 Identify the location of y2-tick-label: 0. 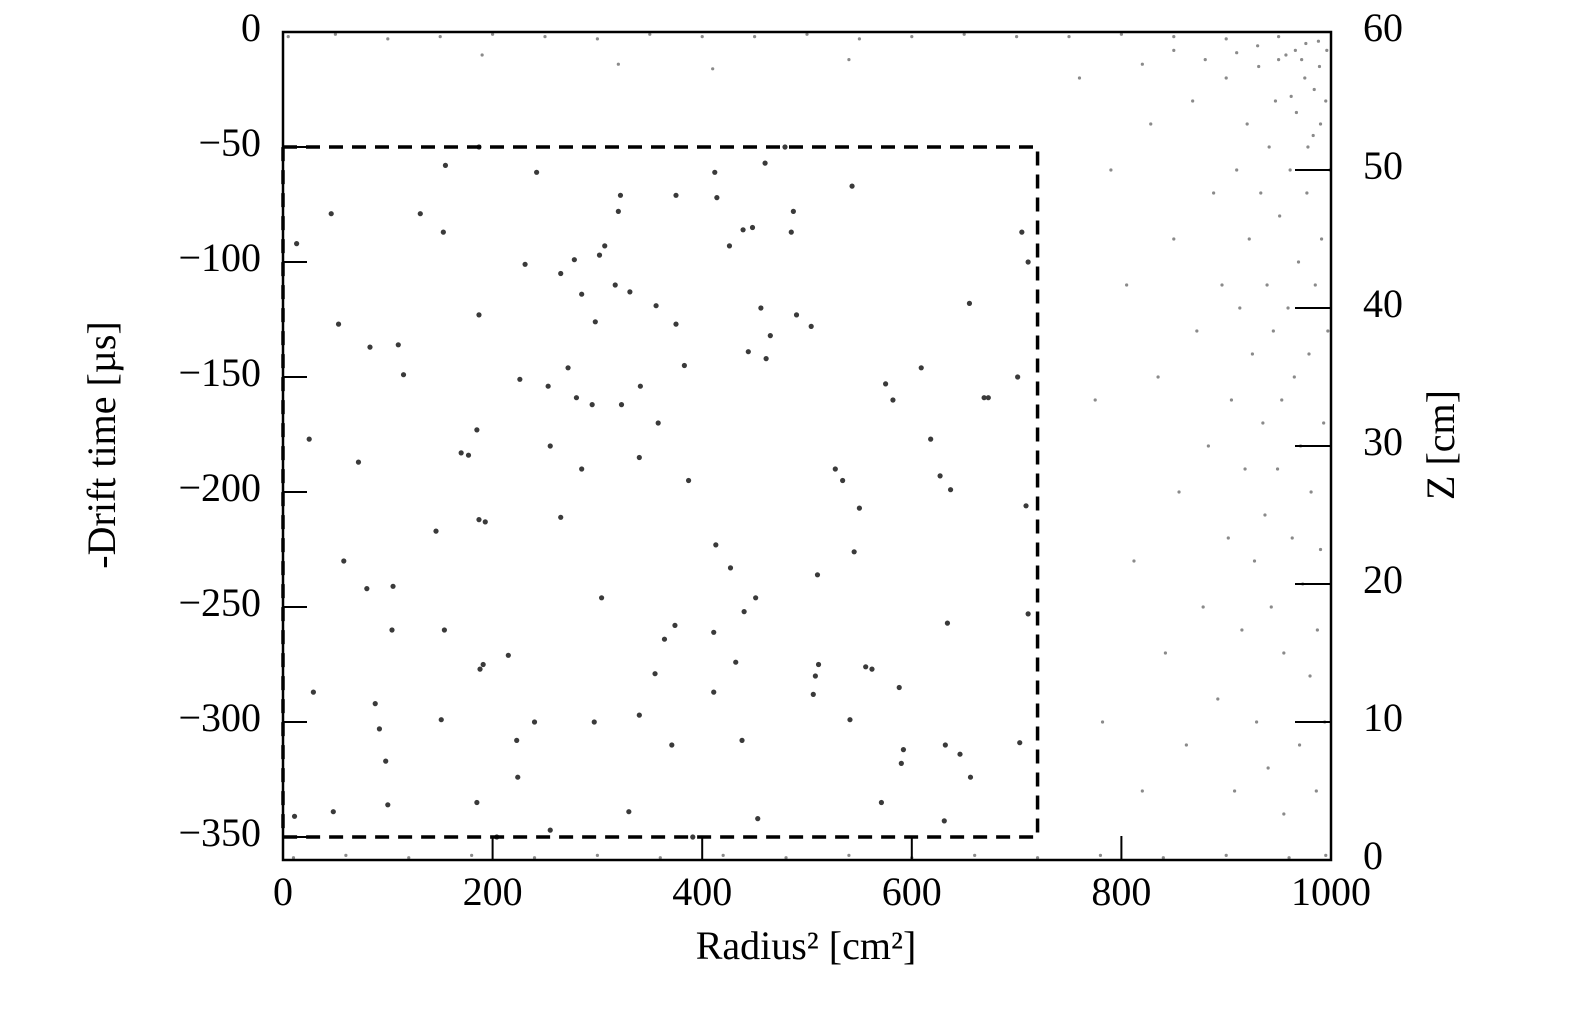
(1373, 855).